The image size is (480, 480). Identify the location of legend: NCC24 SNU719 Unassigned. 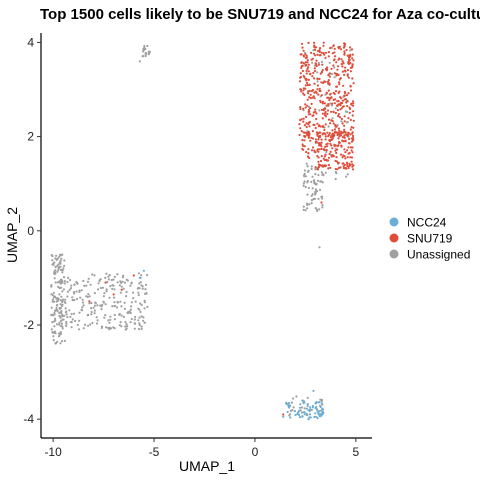
(429, 239).